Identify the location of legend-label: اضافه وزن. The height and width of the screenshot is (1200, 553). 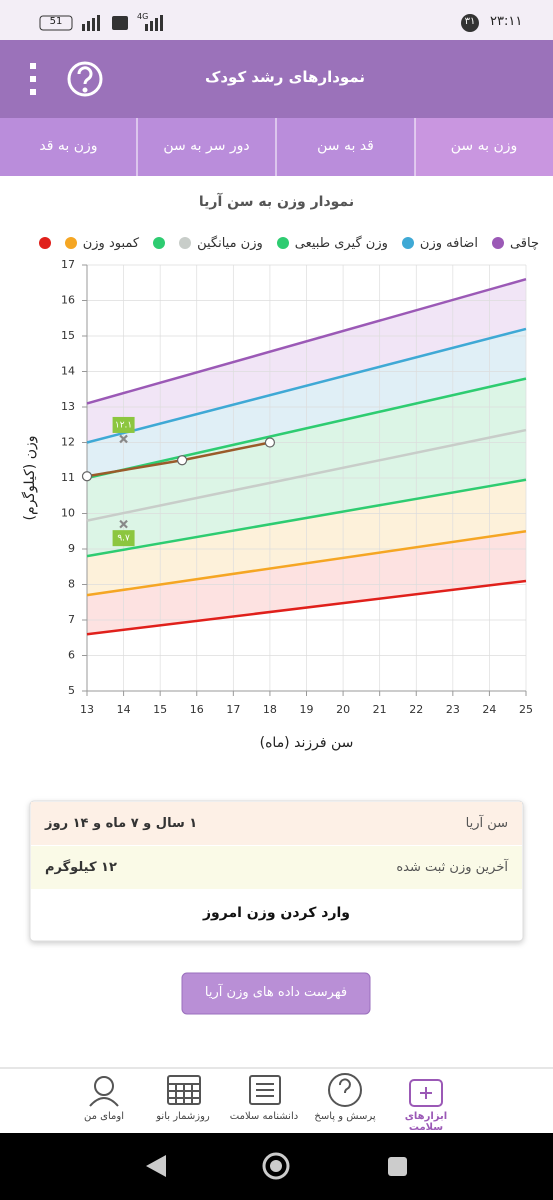
(448, 243).